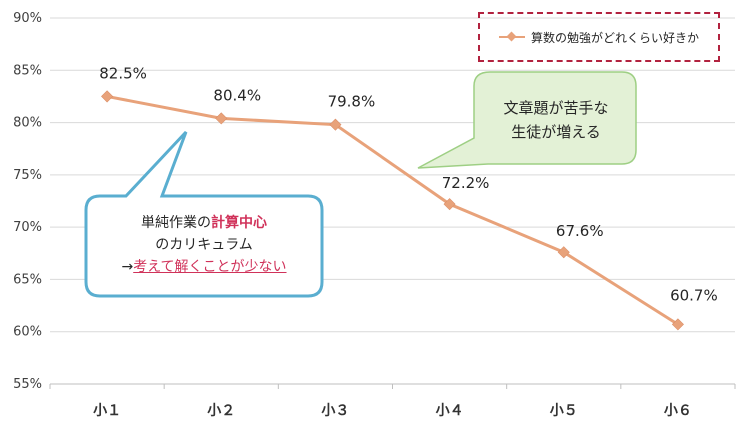  I want to click on data-label: 72.2%, so click(466, 183).